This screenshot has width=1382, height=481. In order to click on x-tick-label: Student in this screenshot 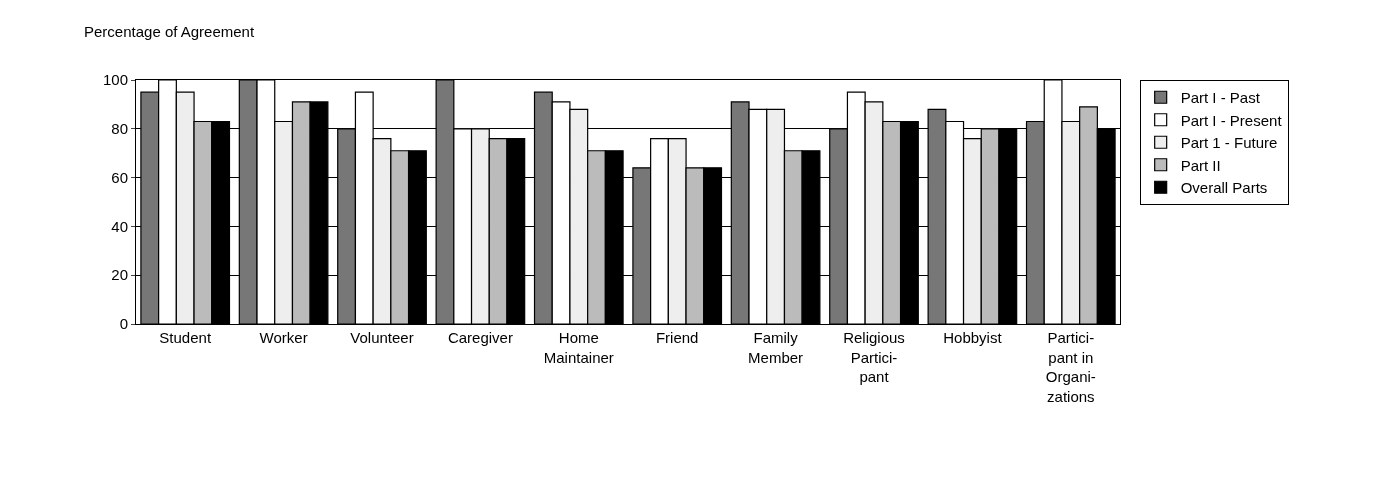, I will do `click(185, 337)`.